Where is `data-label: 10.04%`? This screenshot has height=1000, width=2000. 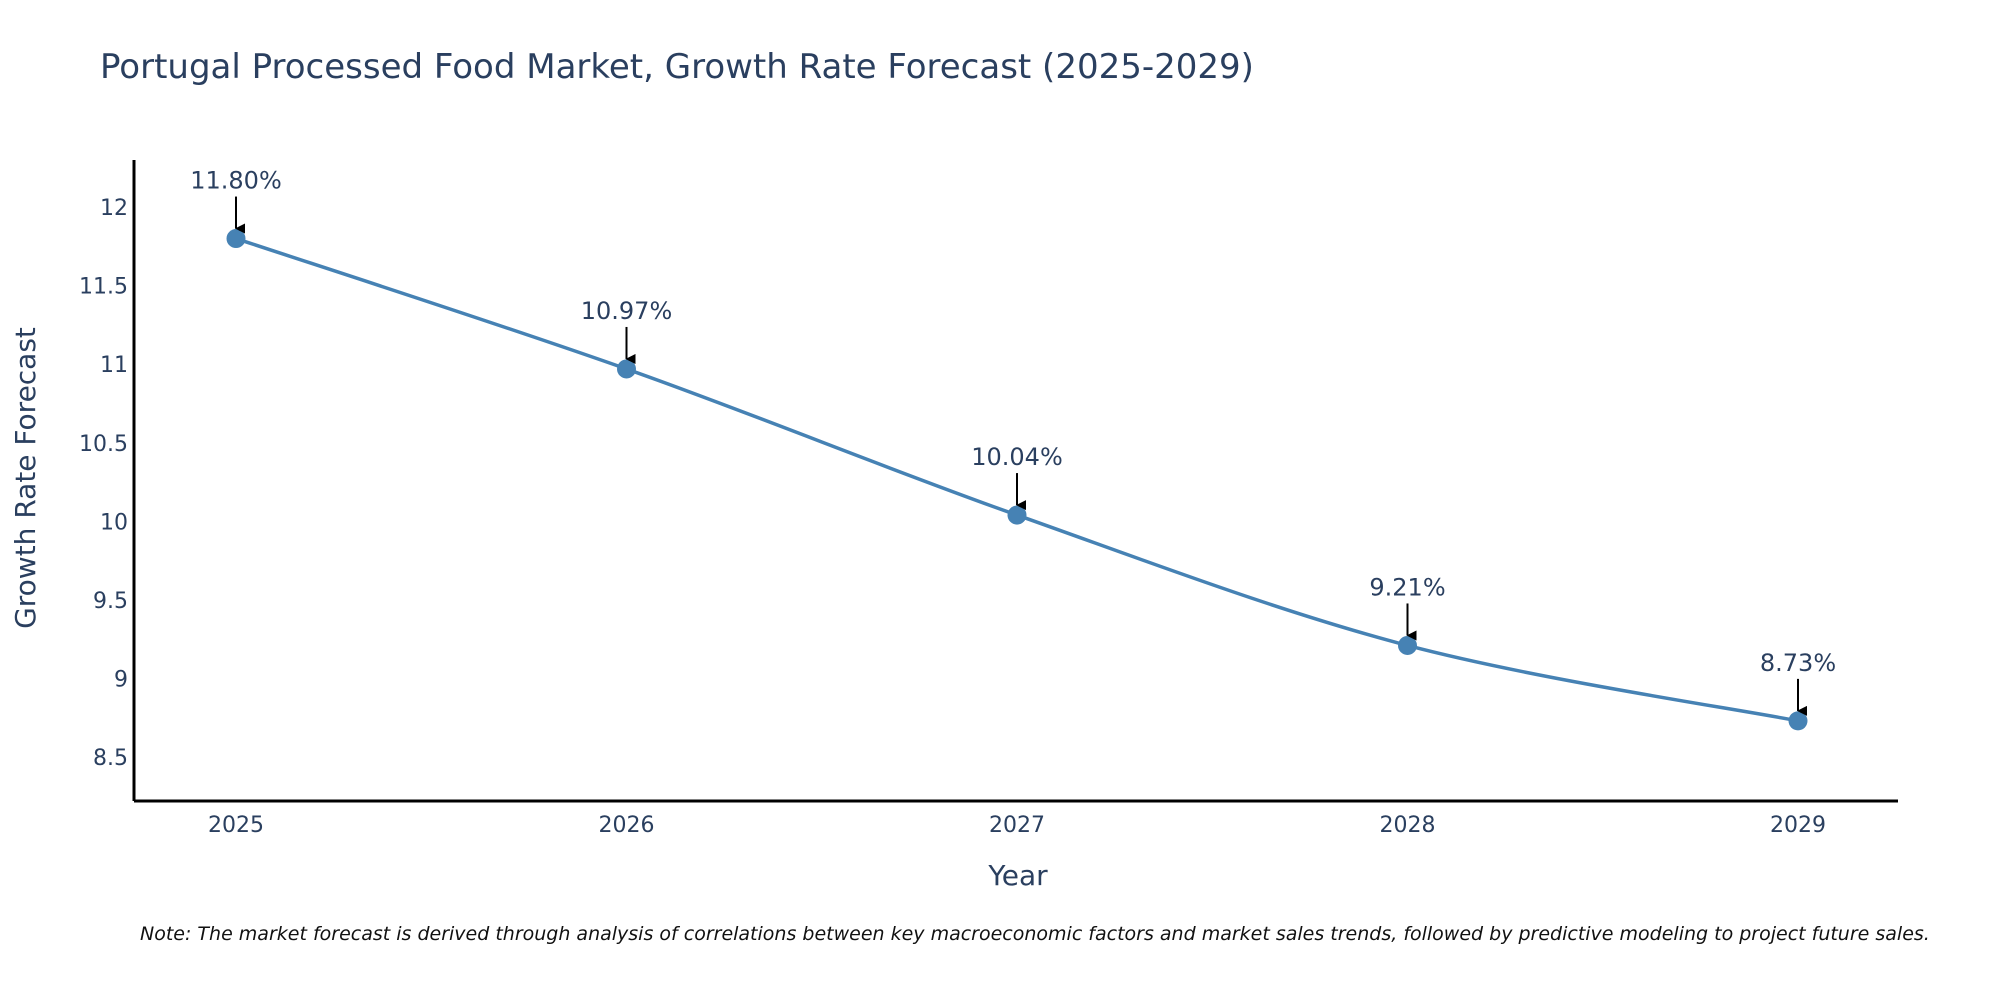 data-label: 10.04% is located at coordinates (1017, 457).